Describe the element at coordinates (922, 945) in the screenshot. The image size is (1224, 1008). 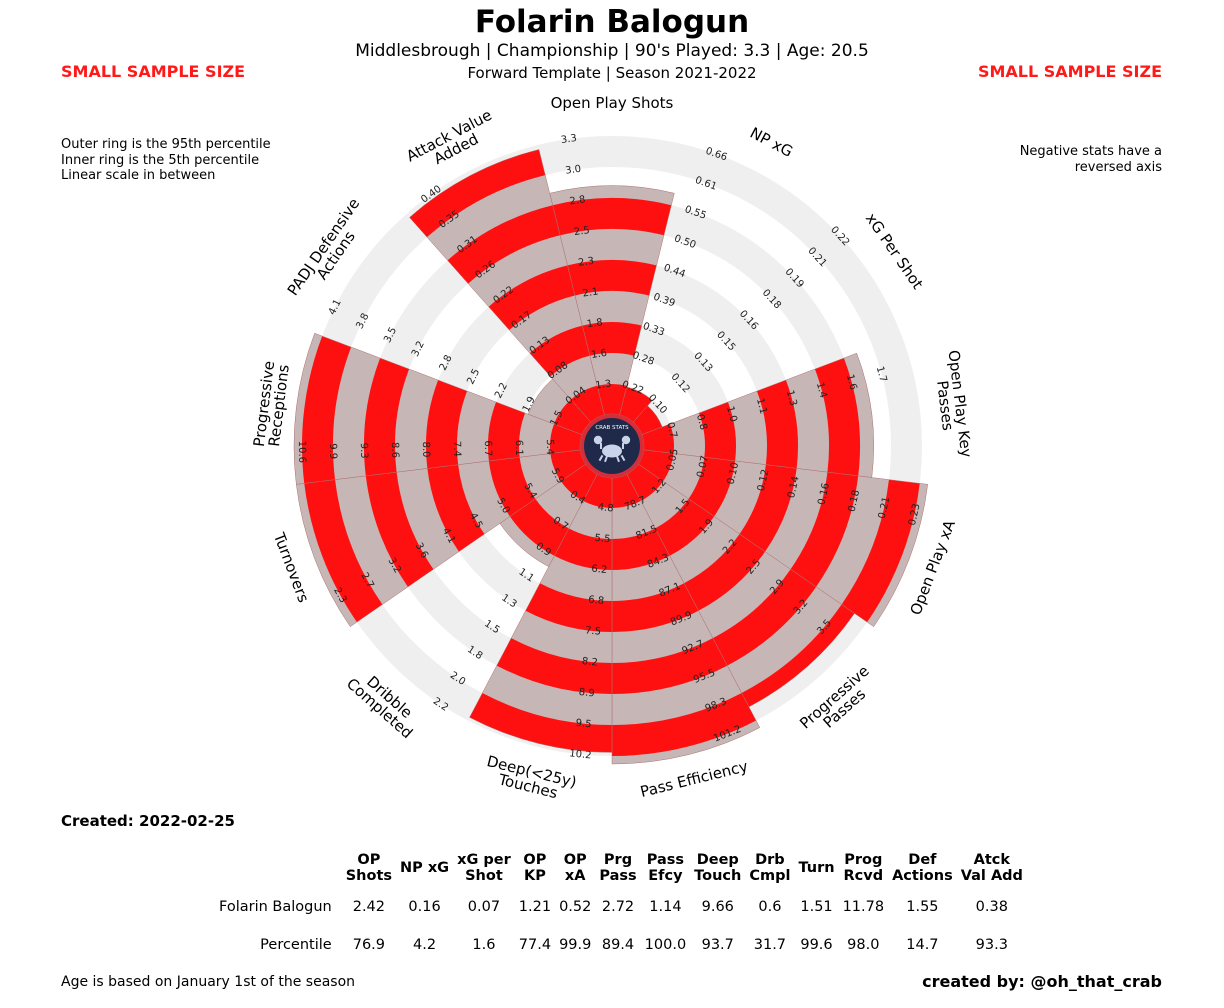
I see `table-cell: 14.7` at that location.